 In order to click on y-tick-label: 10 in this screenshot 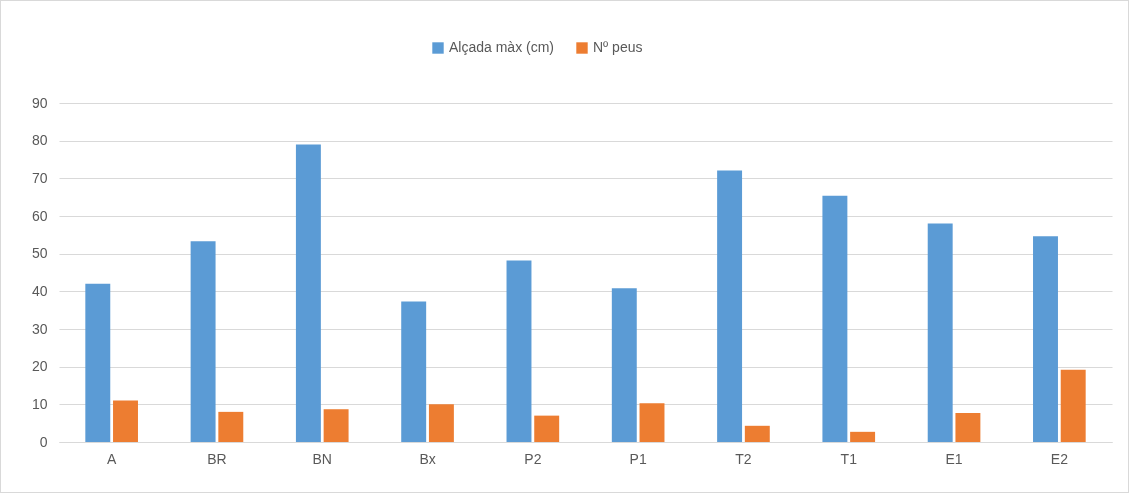, I will do `click(39, 403)`.